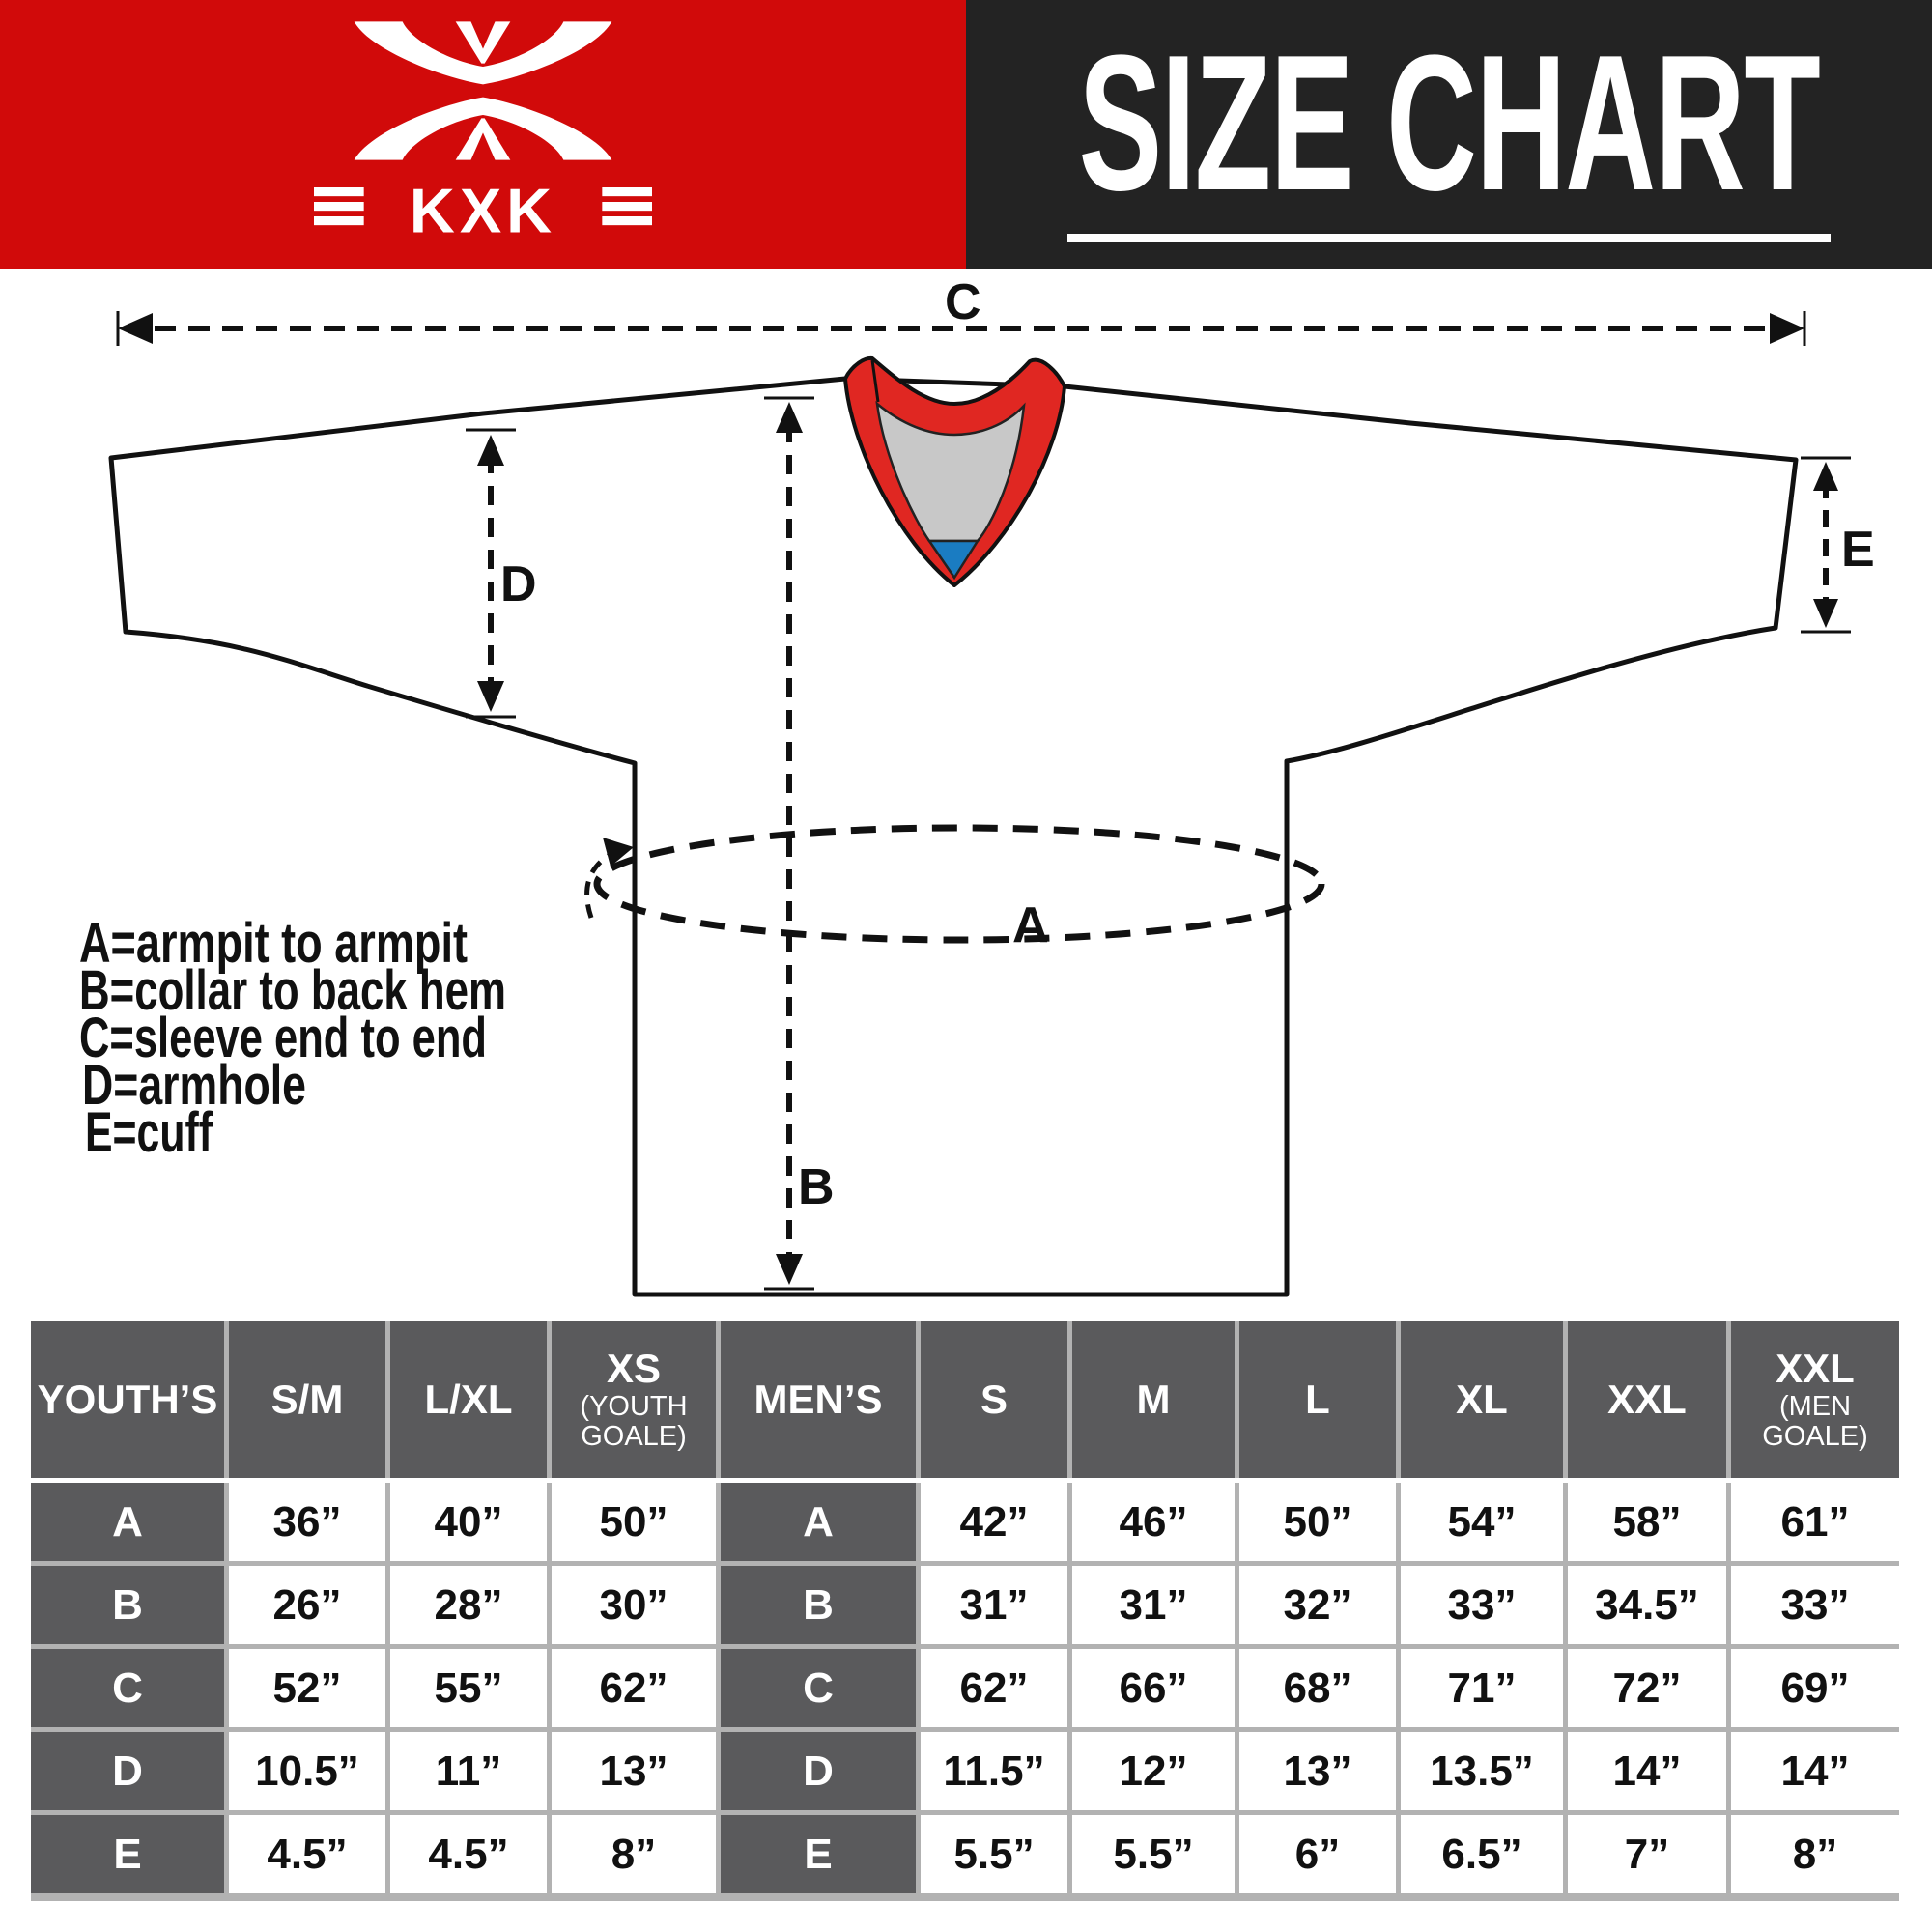 The height and width of the screenshot is (1932, 1932). Describe the element at coordinates (491, 573) in the screenshot. I see `measure-D` at that location.